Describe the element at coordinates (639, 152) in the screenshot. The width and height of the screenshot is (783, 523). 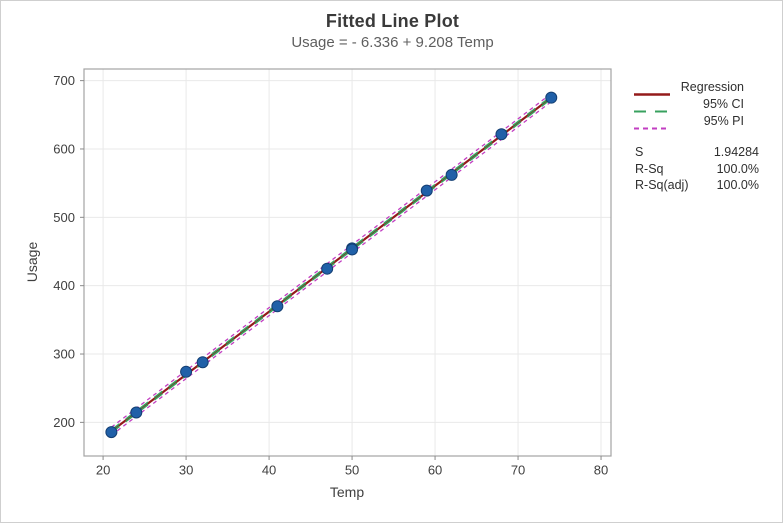
I see `stat-label-s: S` at that location.